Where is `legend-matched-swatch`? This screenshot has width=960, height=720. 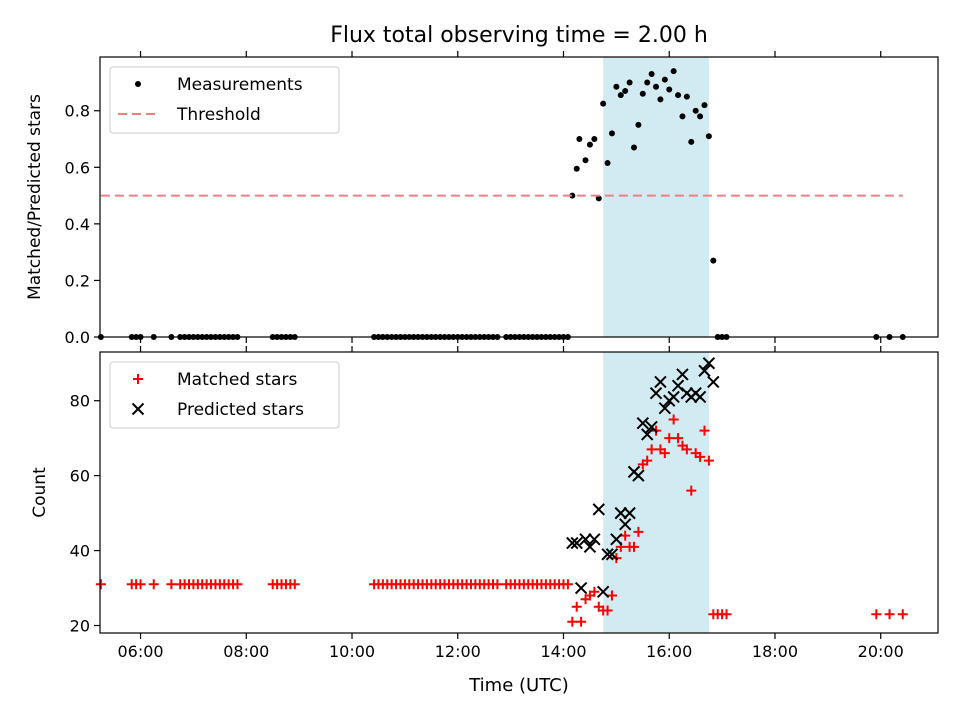
legend-matched-swatch is located at coordinates (138, 379).